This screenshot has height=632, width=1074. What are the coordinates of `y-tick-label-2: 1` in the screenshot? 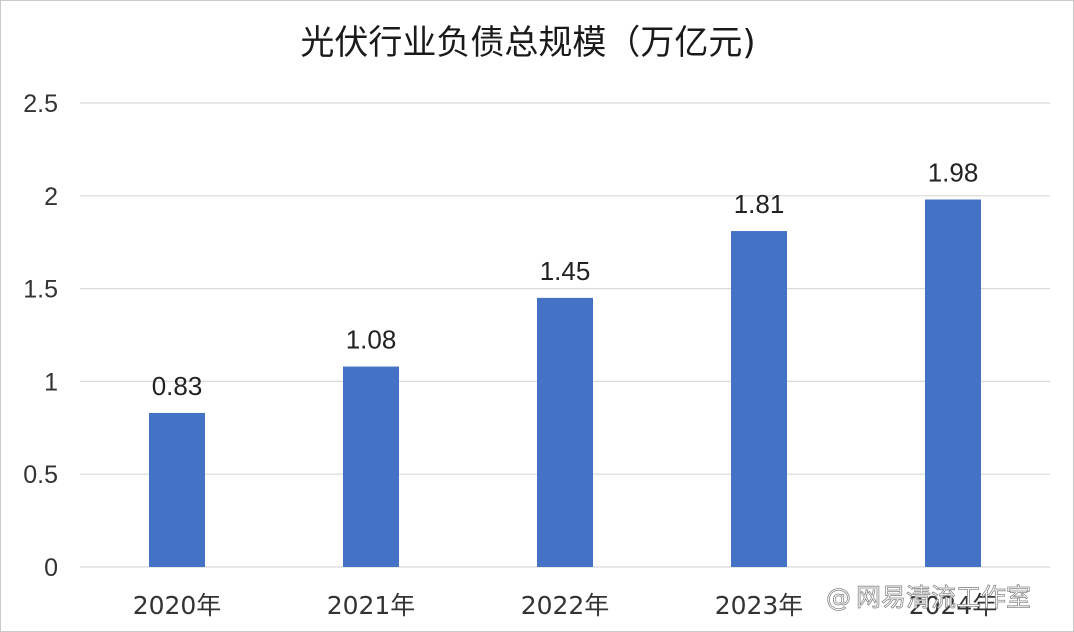 It's located at (51, 382).